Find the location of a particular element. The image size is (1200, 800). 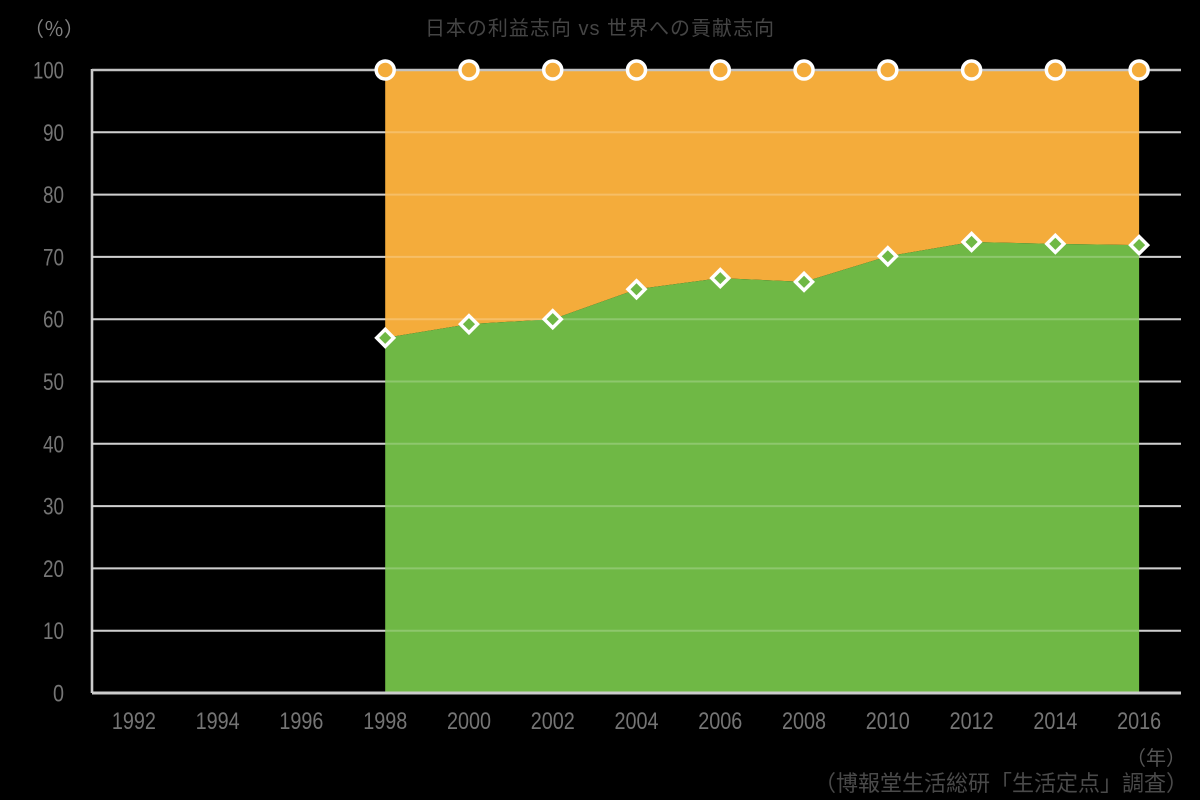

x-axis-tick-label: 1994 is located at coordinates (218, 721).